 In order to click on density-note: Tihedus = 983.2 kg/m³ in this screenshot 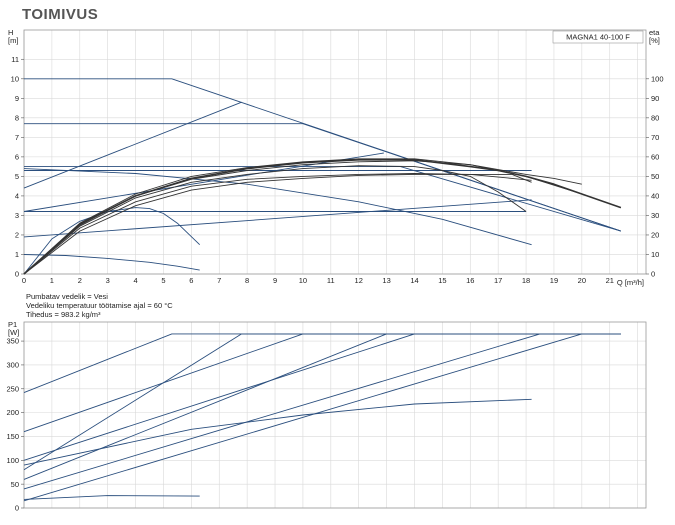, I will do `click(63, 314)`.